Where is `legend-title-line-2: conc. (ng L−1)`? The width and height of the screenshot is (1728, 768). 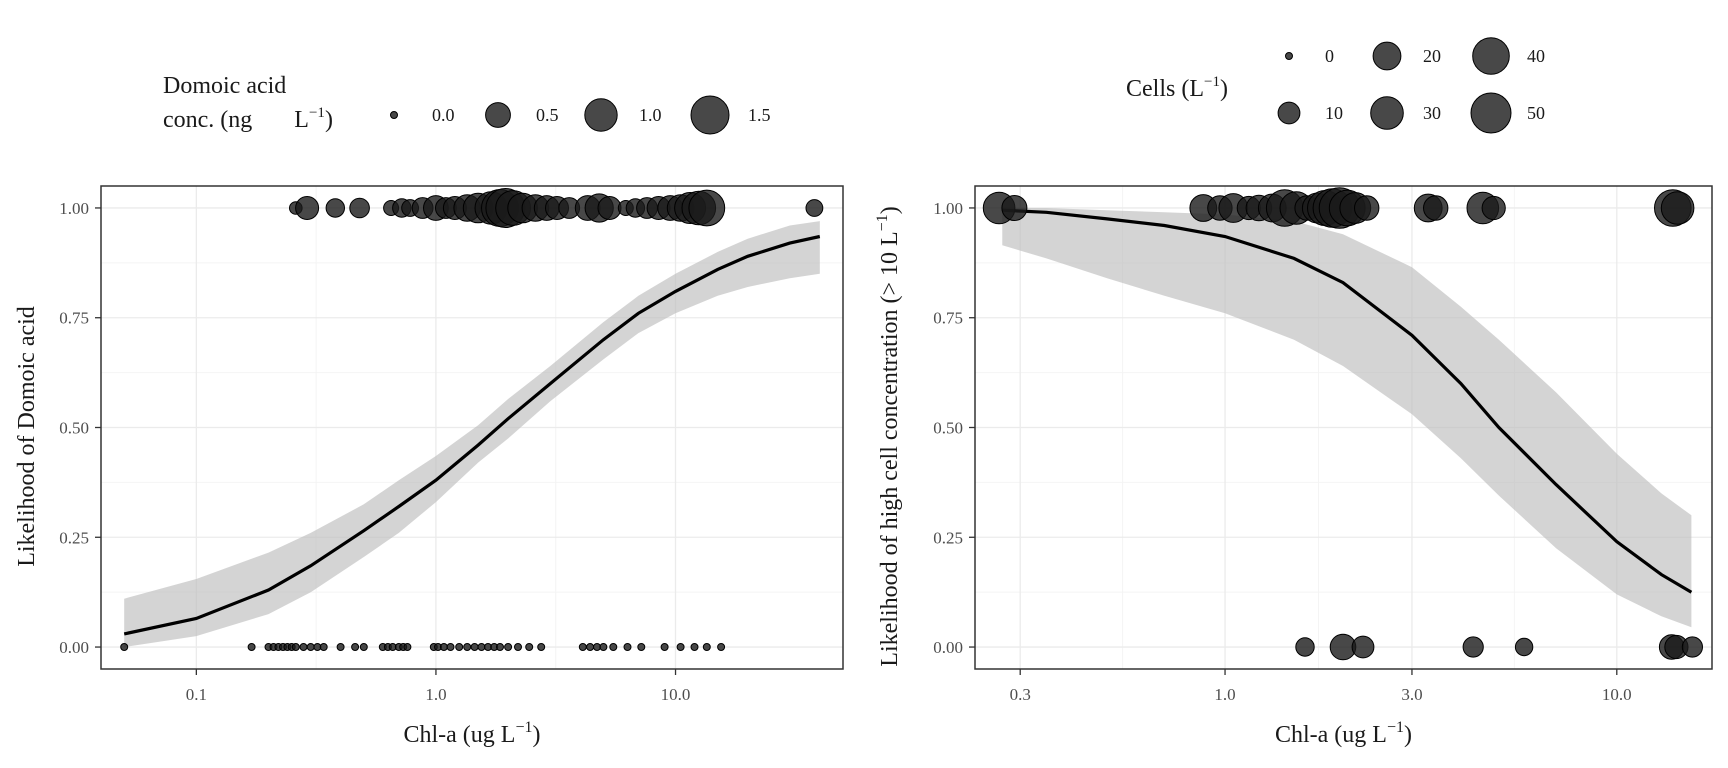
legend-title-line-2: conc. (ng L−1) is located at coordinates (248, 119).